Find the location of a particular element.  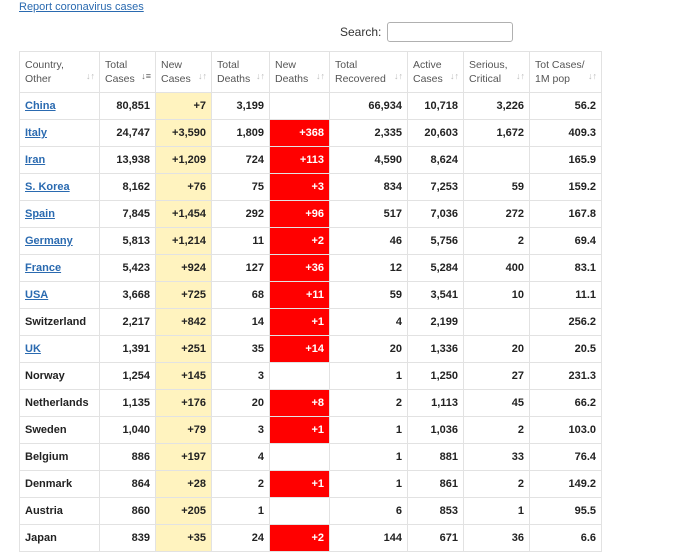

cell-total-cases: 839 is located at coordinates (127, 538).